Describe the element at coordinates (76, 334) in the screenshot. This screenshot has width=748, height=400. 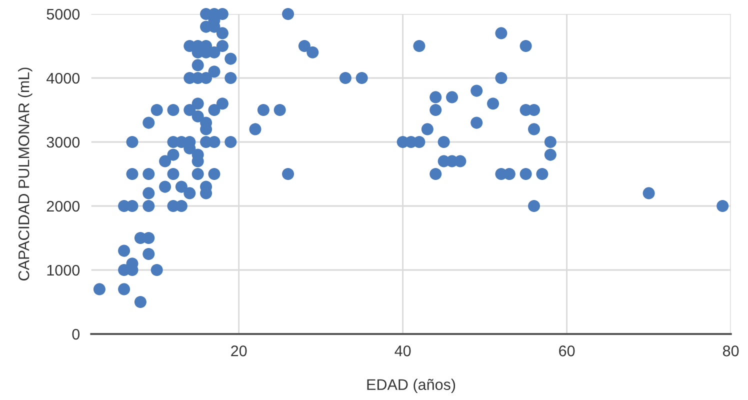
I see `y-tick-label: 0` at that location.